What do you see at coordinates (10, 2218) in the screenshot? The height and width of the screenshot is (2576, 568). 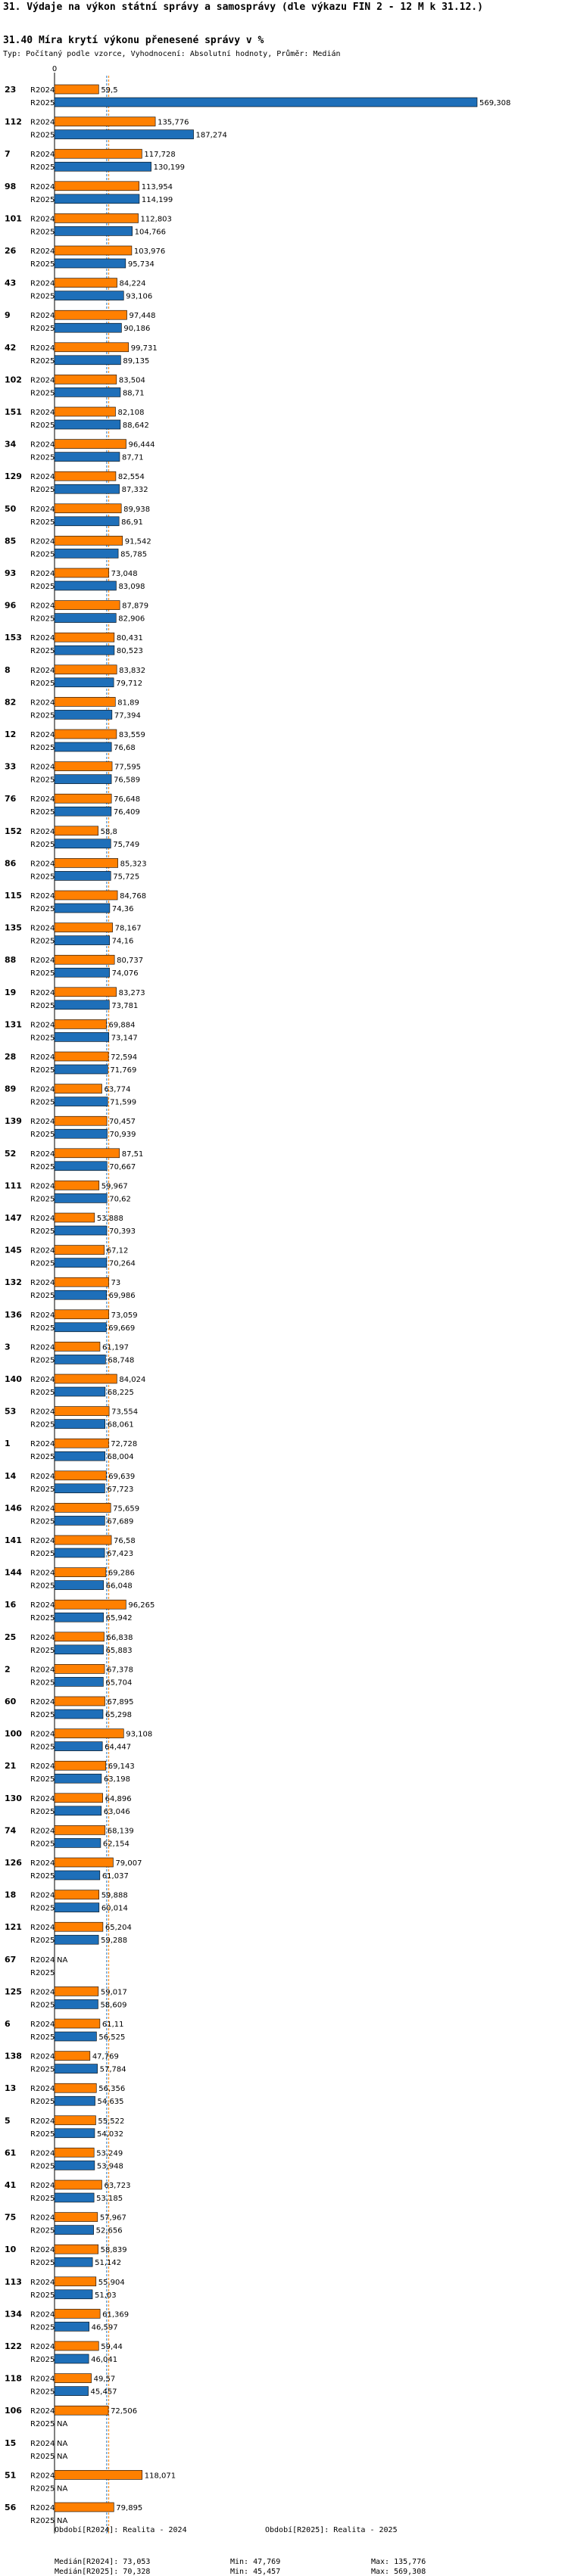 I see `category-label: 75` at bounding box center [10, 2218].